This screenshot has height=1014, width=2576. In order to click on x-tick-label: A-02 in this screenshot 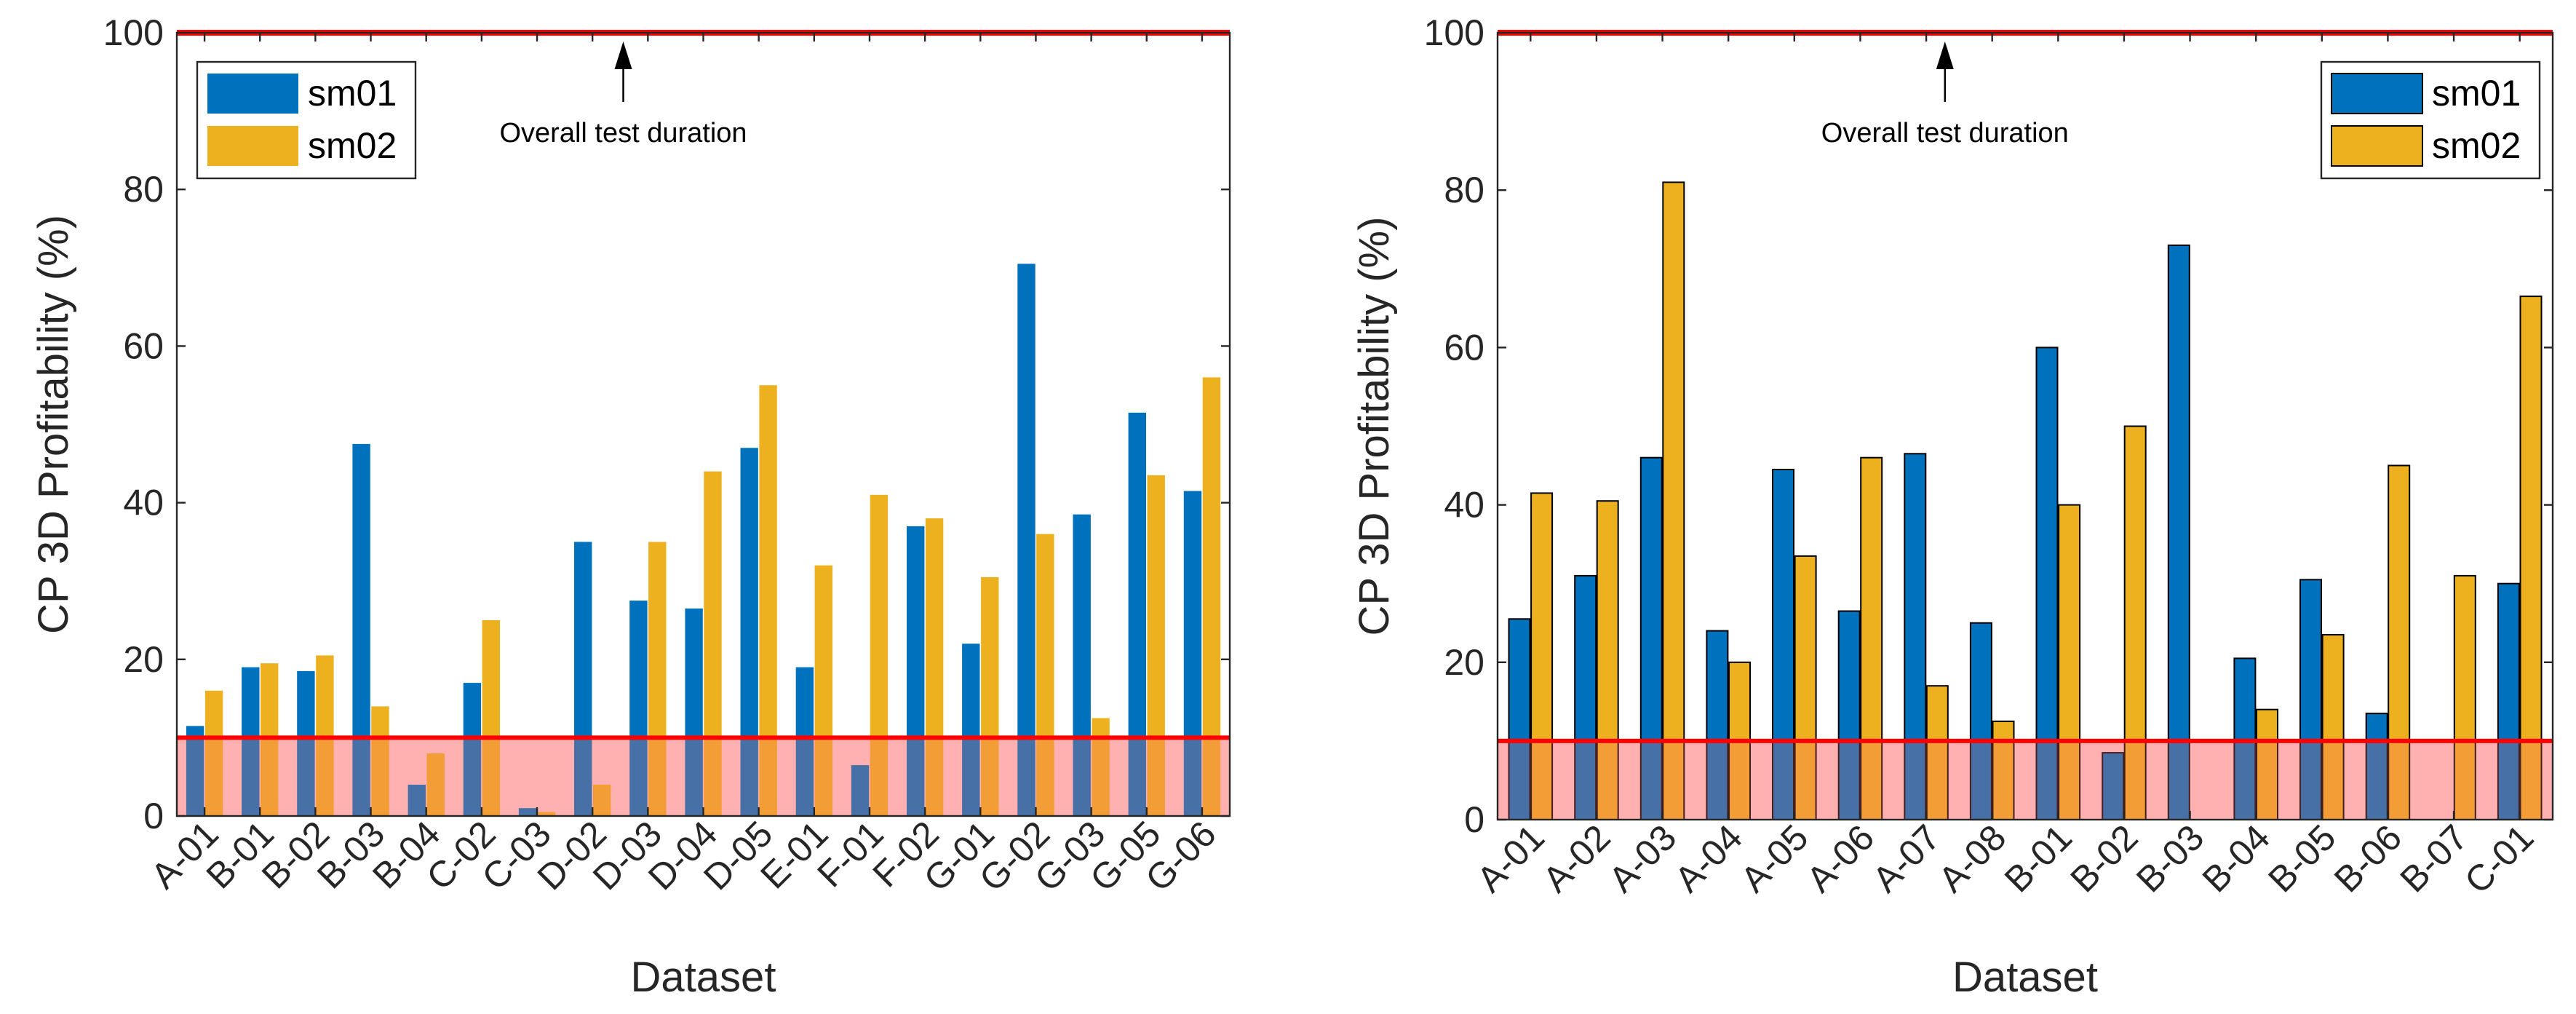, I will do `click(1576, 859)`.